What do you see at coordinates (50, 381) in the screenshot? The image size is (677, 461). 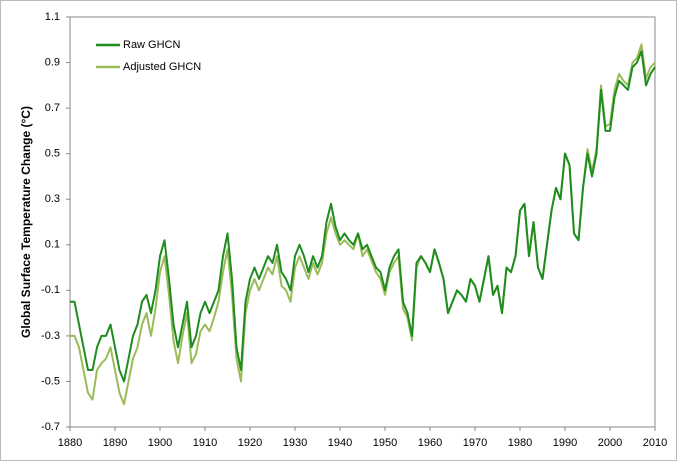 I see `y-tick-label: -0.5` at bounding box center [50, 381].